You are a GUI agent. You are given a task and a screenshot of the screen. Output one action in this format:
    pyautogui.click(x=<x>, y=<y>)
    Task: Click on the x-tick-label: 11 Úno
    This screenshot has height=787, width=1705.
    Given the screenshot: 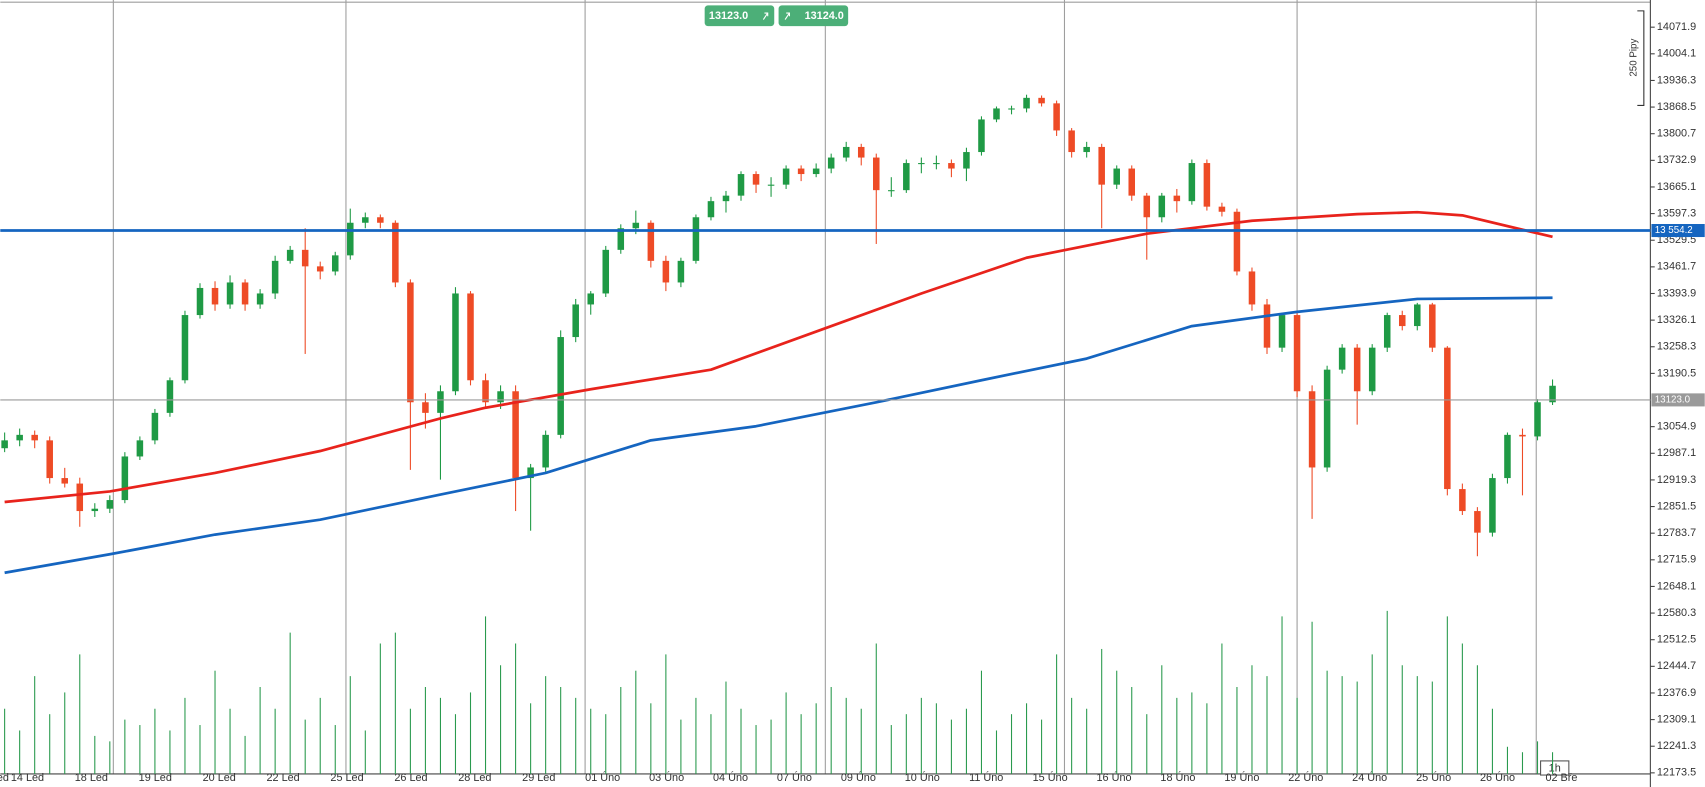 What is the action you would take?
    pyautogui.click(x=986, y=777)
    